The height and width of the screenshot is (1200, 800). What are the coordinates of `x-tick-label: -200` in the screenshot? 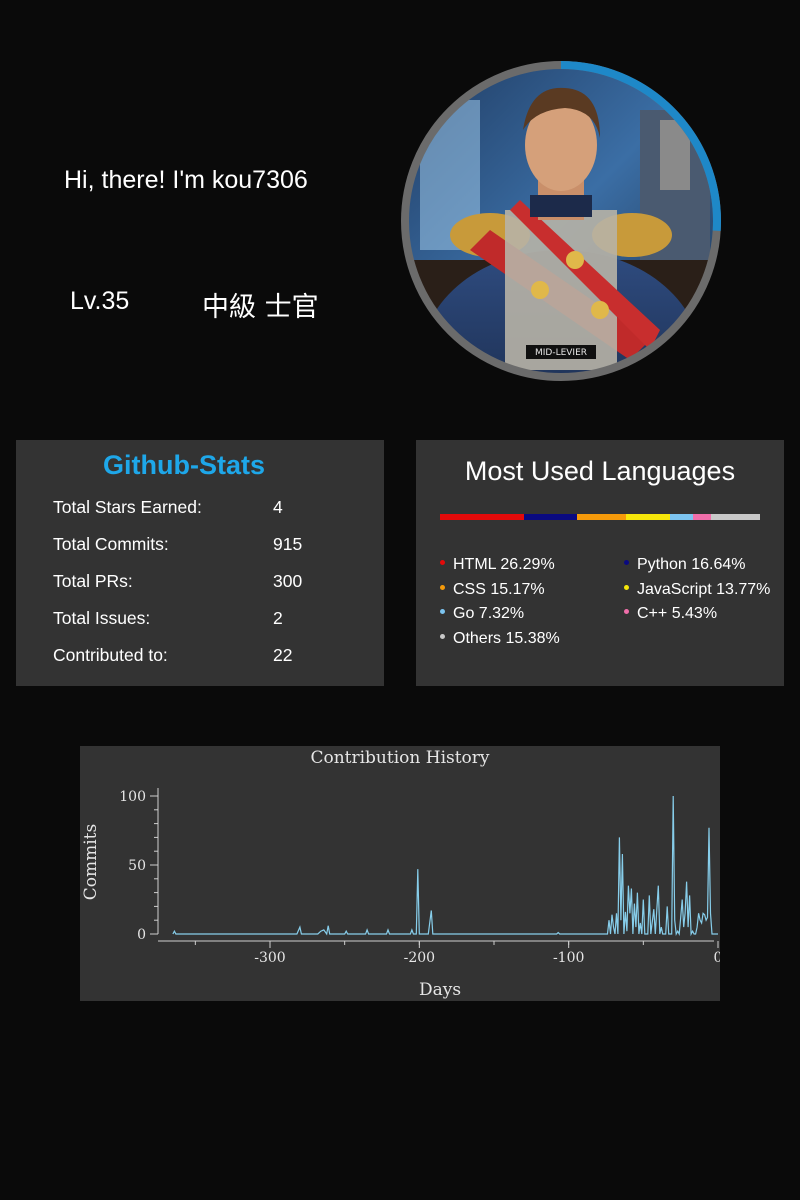 It's located at (419, 958).